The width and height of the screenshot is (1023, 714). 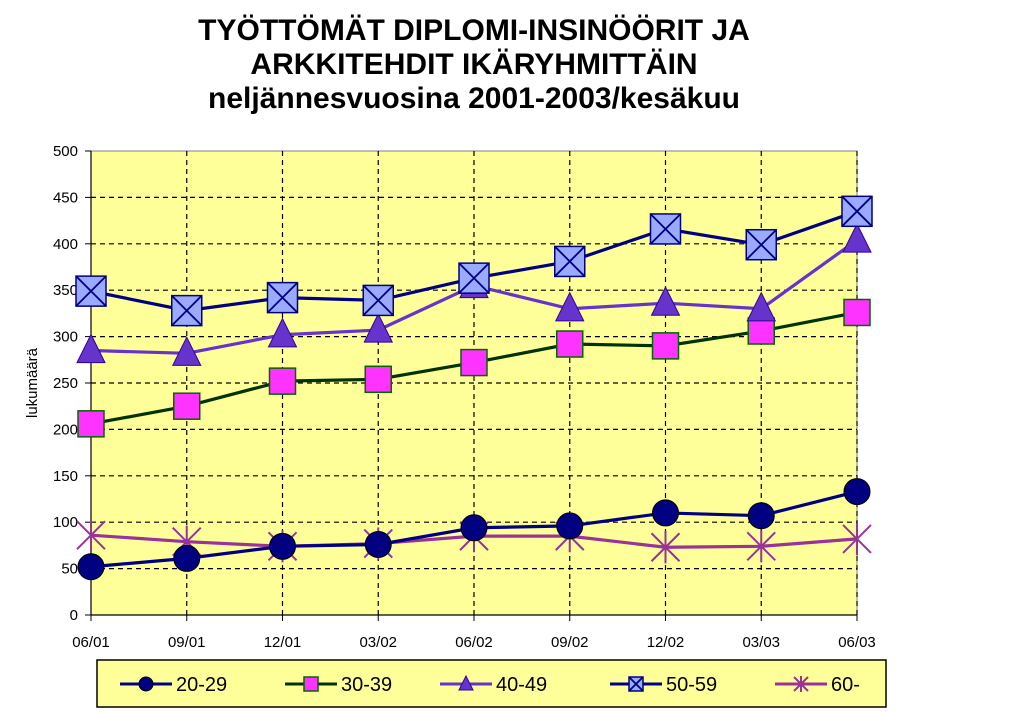 What do you see at coordinates (187, 642) in the screenshot?
I see `x-tick-label: 09/01` at bounding box center [187, 642].